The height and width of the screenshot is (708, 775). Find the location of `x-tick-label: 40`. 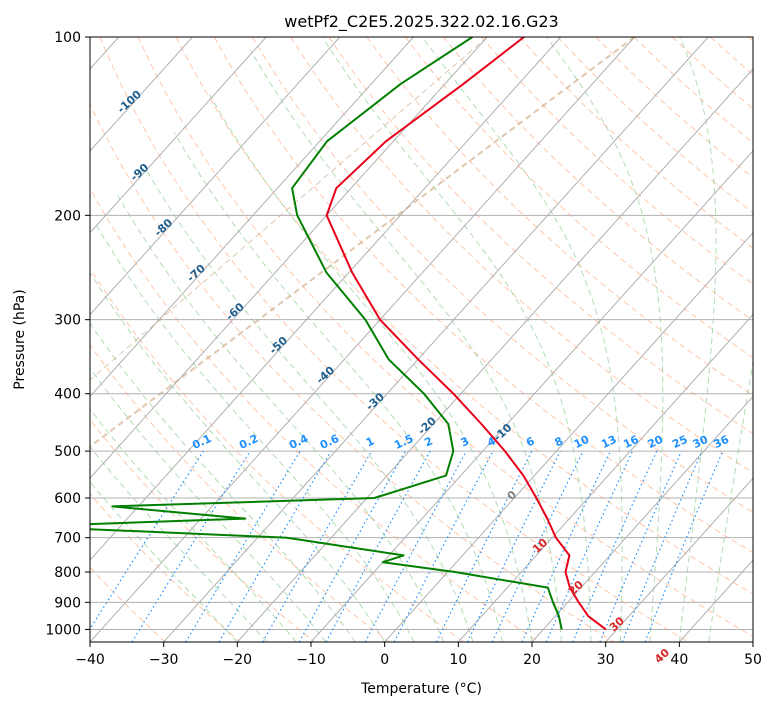

x-tick-label: 40 is located at coordinates (679, 660).